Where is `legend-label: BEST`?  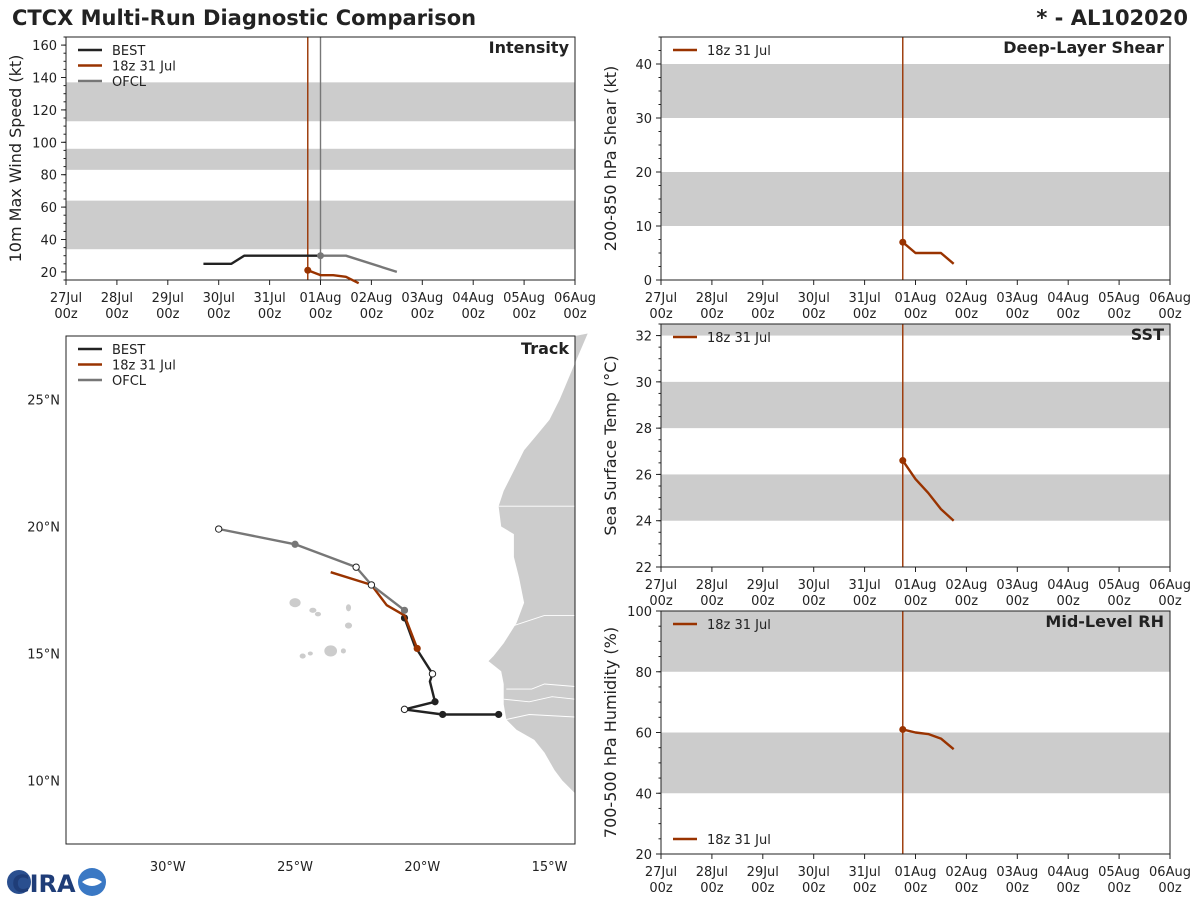 legend-label: BEST is located at coordinates (128, 51).